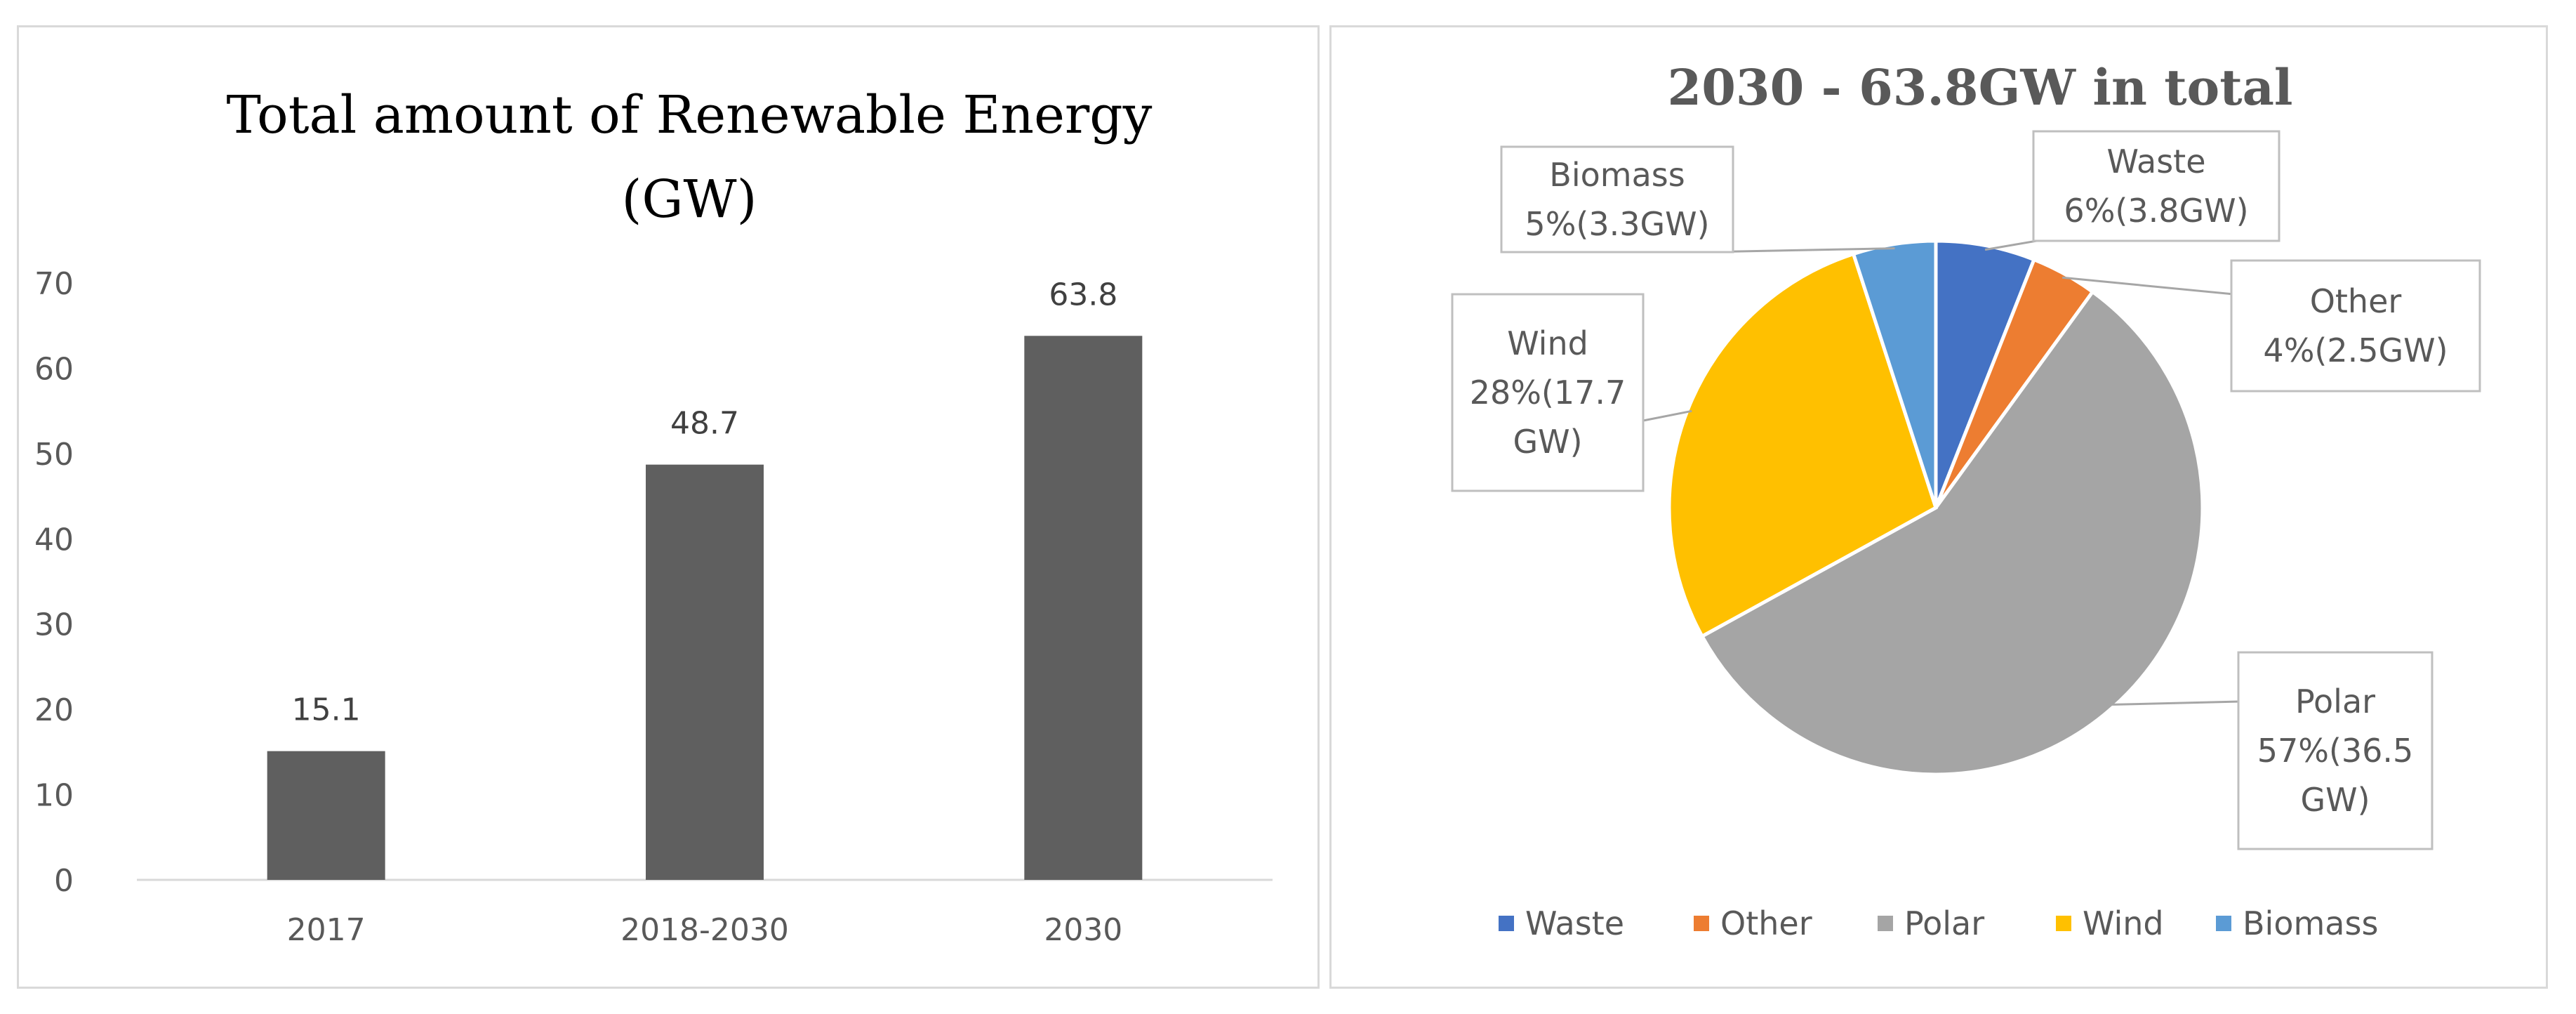 The width and height of the screenshot is (2576, 1014). Describe the element at coordinates (54, 796) in the screenshot. I see `y-tick-label: 10` at that location.